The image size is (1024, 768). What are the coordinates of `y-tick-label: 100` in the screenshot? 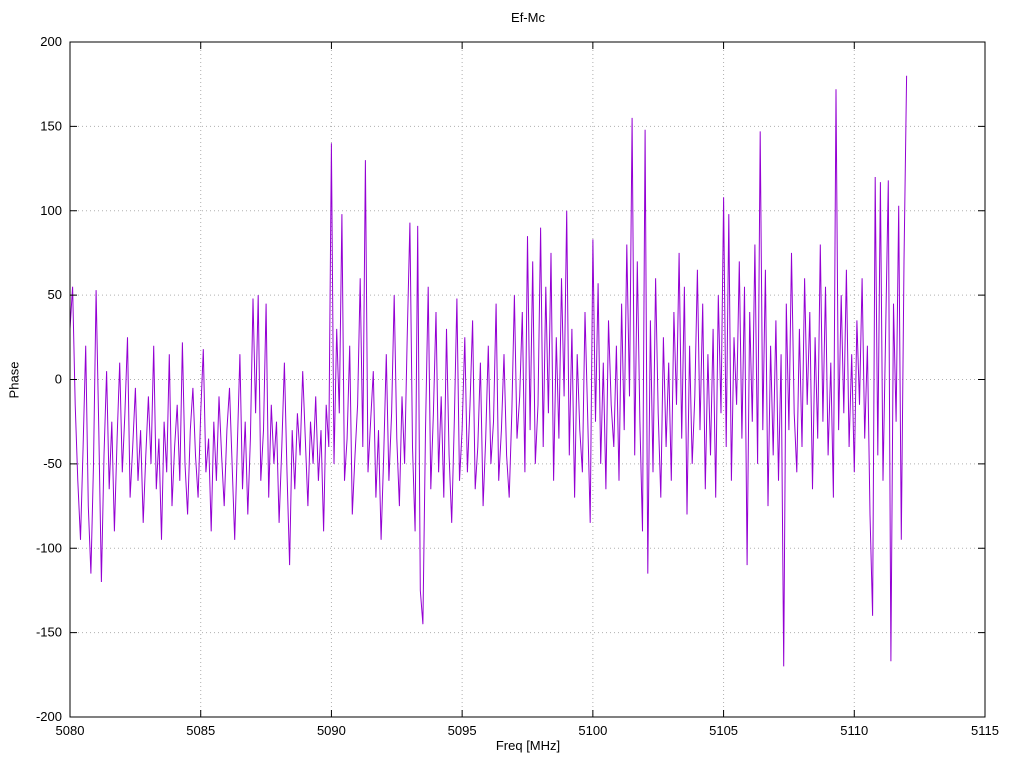 It's located at (51, 210).